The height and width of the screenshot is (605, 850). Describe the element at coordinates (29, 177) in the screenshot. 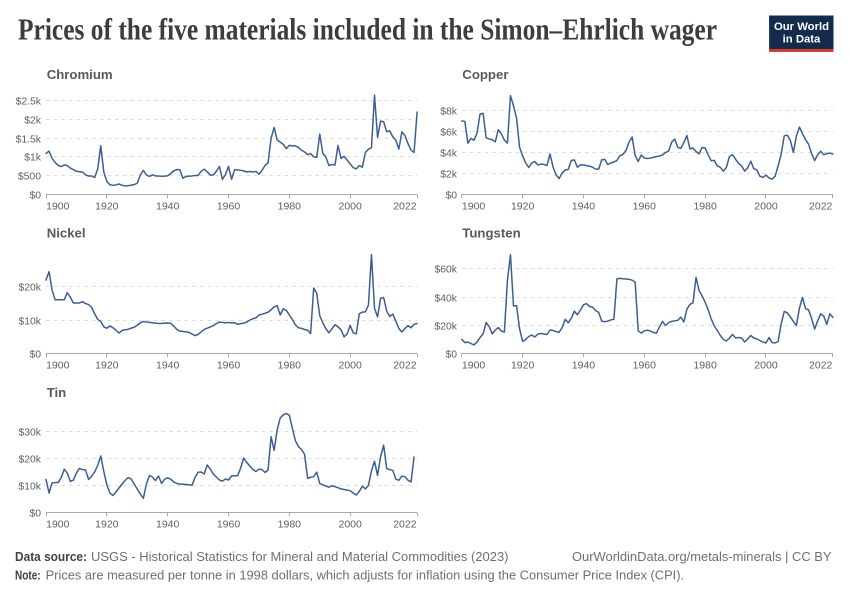

I see `svg-text: $500` at that location.